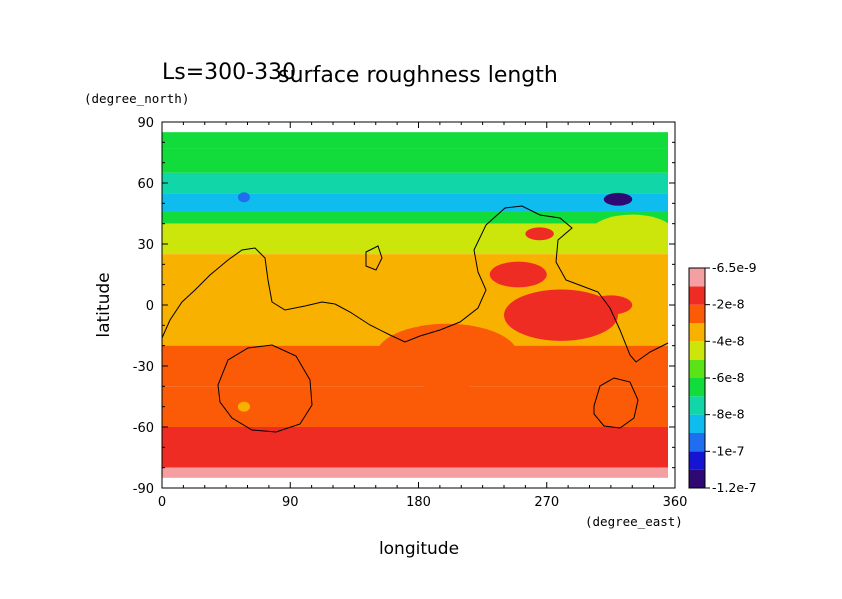 The image size is (842, 599). I want to click on y-axis-units: (degree_north), so click(136, 98).